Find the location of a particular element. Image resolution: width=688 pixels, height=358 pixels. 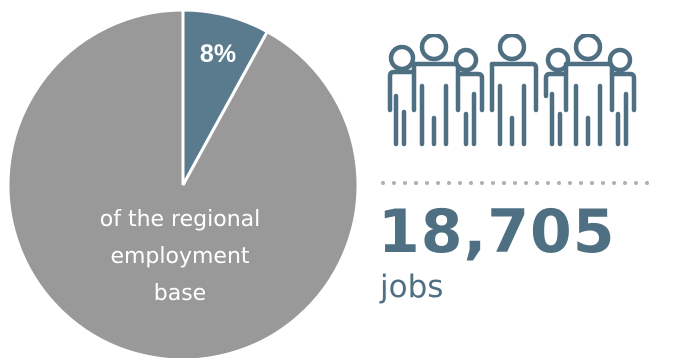

pie-caption-line-1: of the regional is located at coordinates (180, 219).